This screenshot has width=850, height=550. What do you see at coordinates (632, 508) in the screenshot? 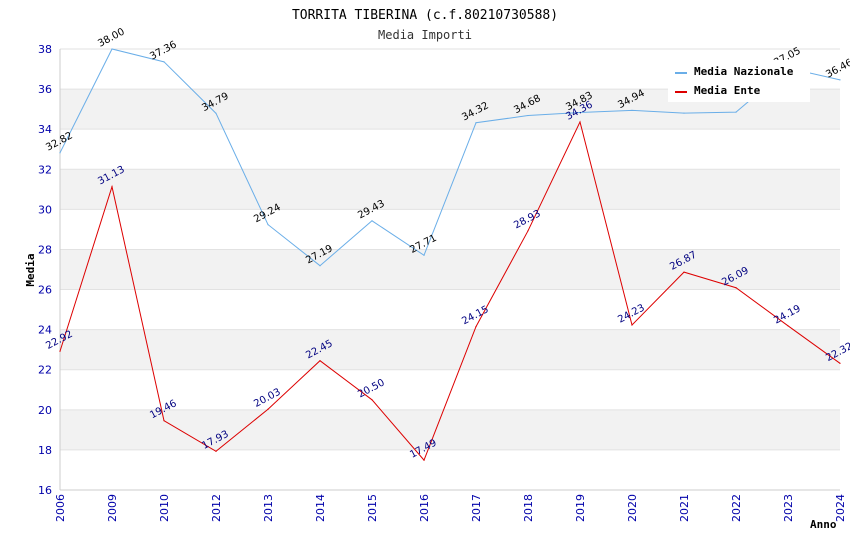
I see `x-tick-label: 2020` at bounding box center [632, 508].